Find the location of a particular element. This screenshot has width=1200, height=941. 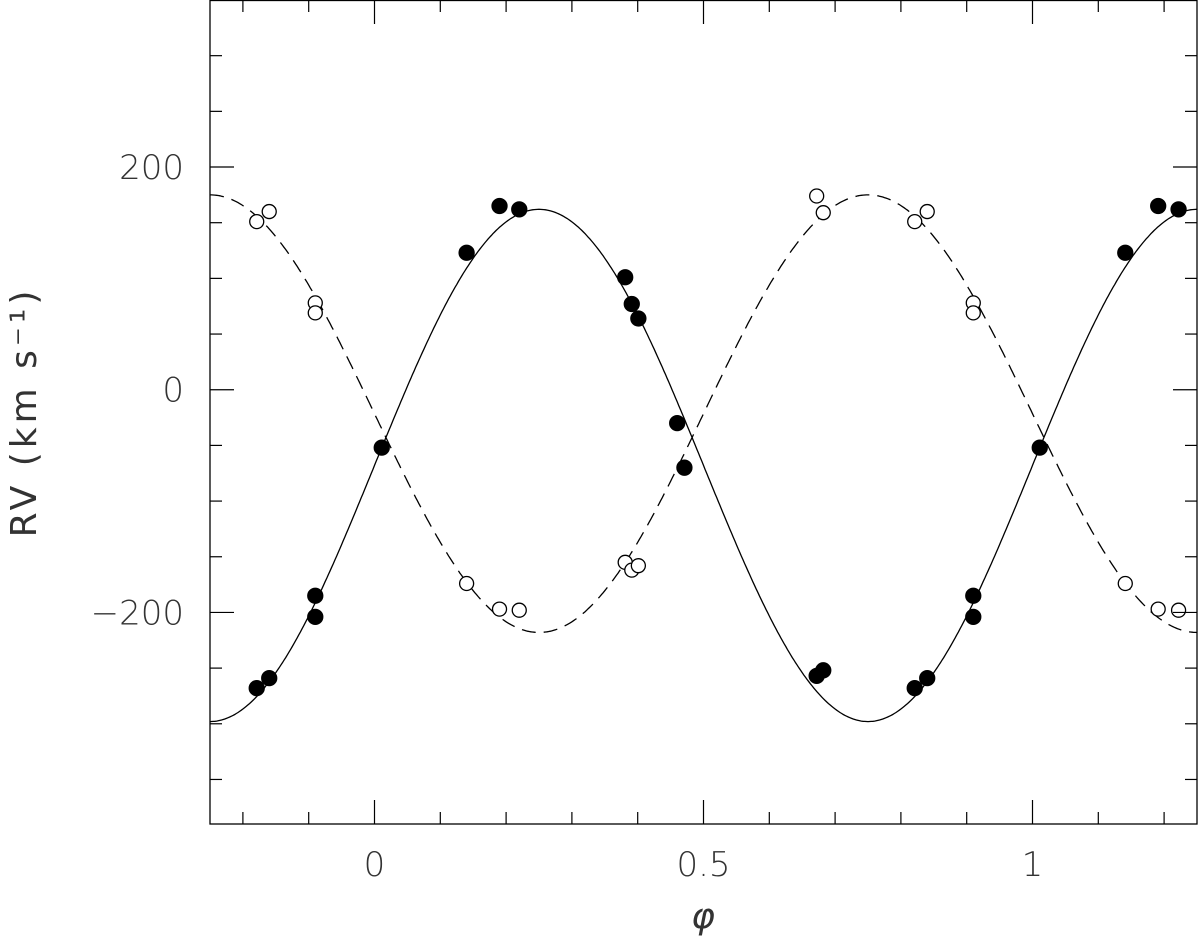

y-tick-label: −200 is located at coordinates (137, 613).